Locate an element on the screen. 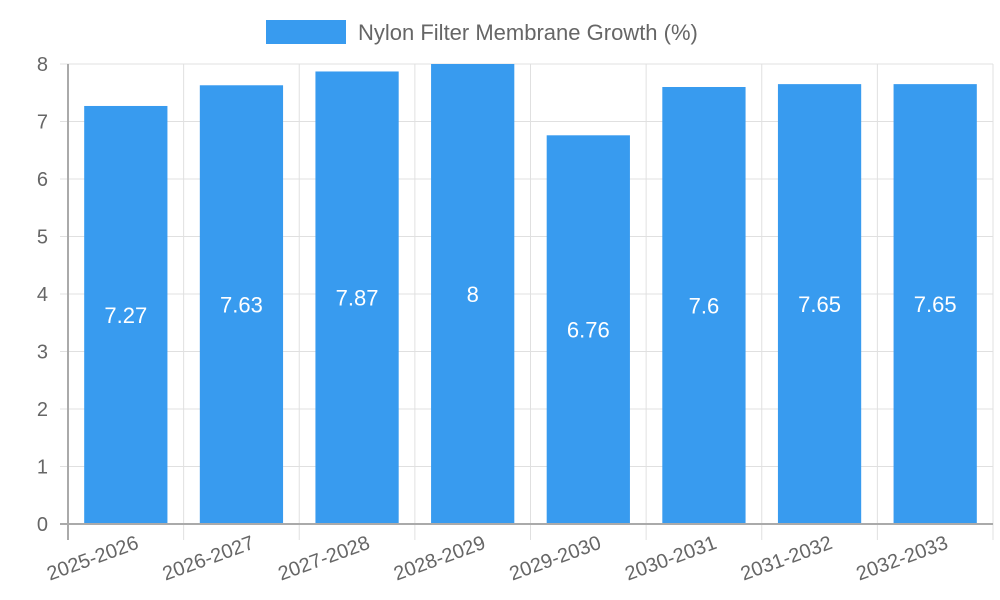  y-tick-label: 1 is located at coordinates (42, 468).